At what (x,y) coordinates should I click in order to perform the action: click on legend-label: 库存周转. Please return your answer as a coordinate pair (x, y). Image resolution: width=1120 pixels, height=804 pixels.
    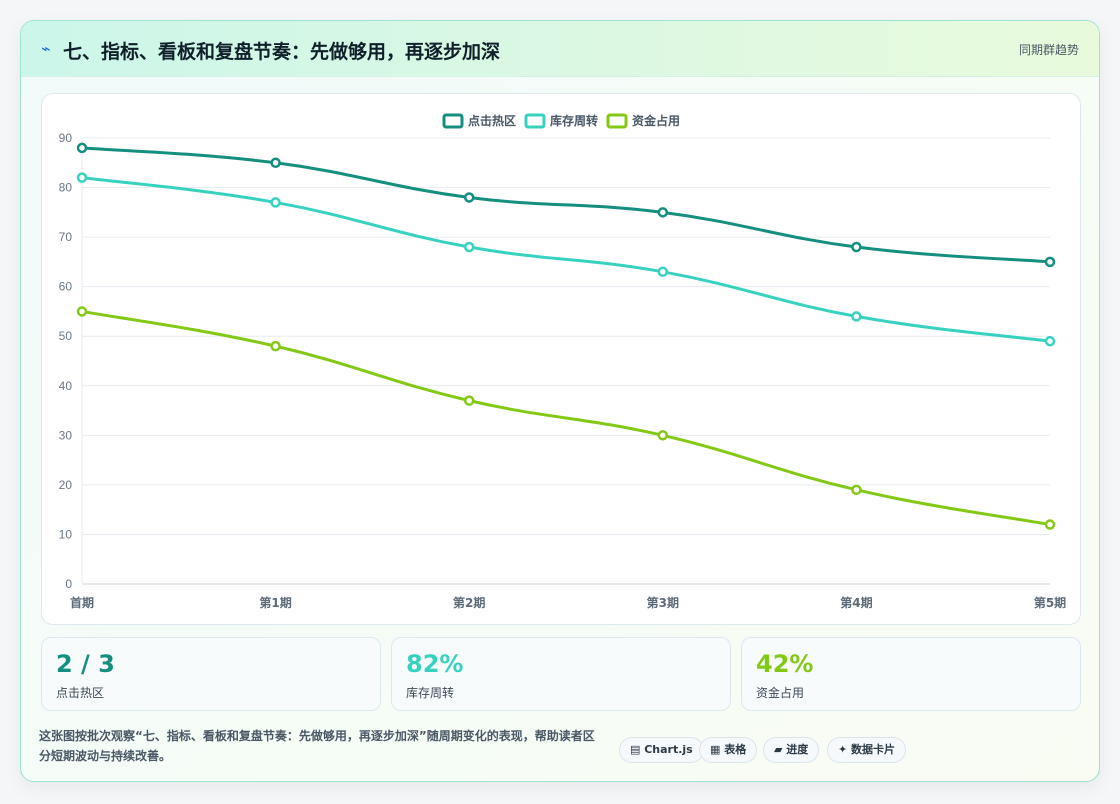
    Looking at the image, I should click on (574, 120).